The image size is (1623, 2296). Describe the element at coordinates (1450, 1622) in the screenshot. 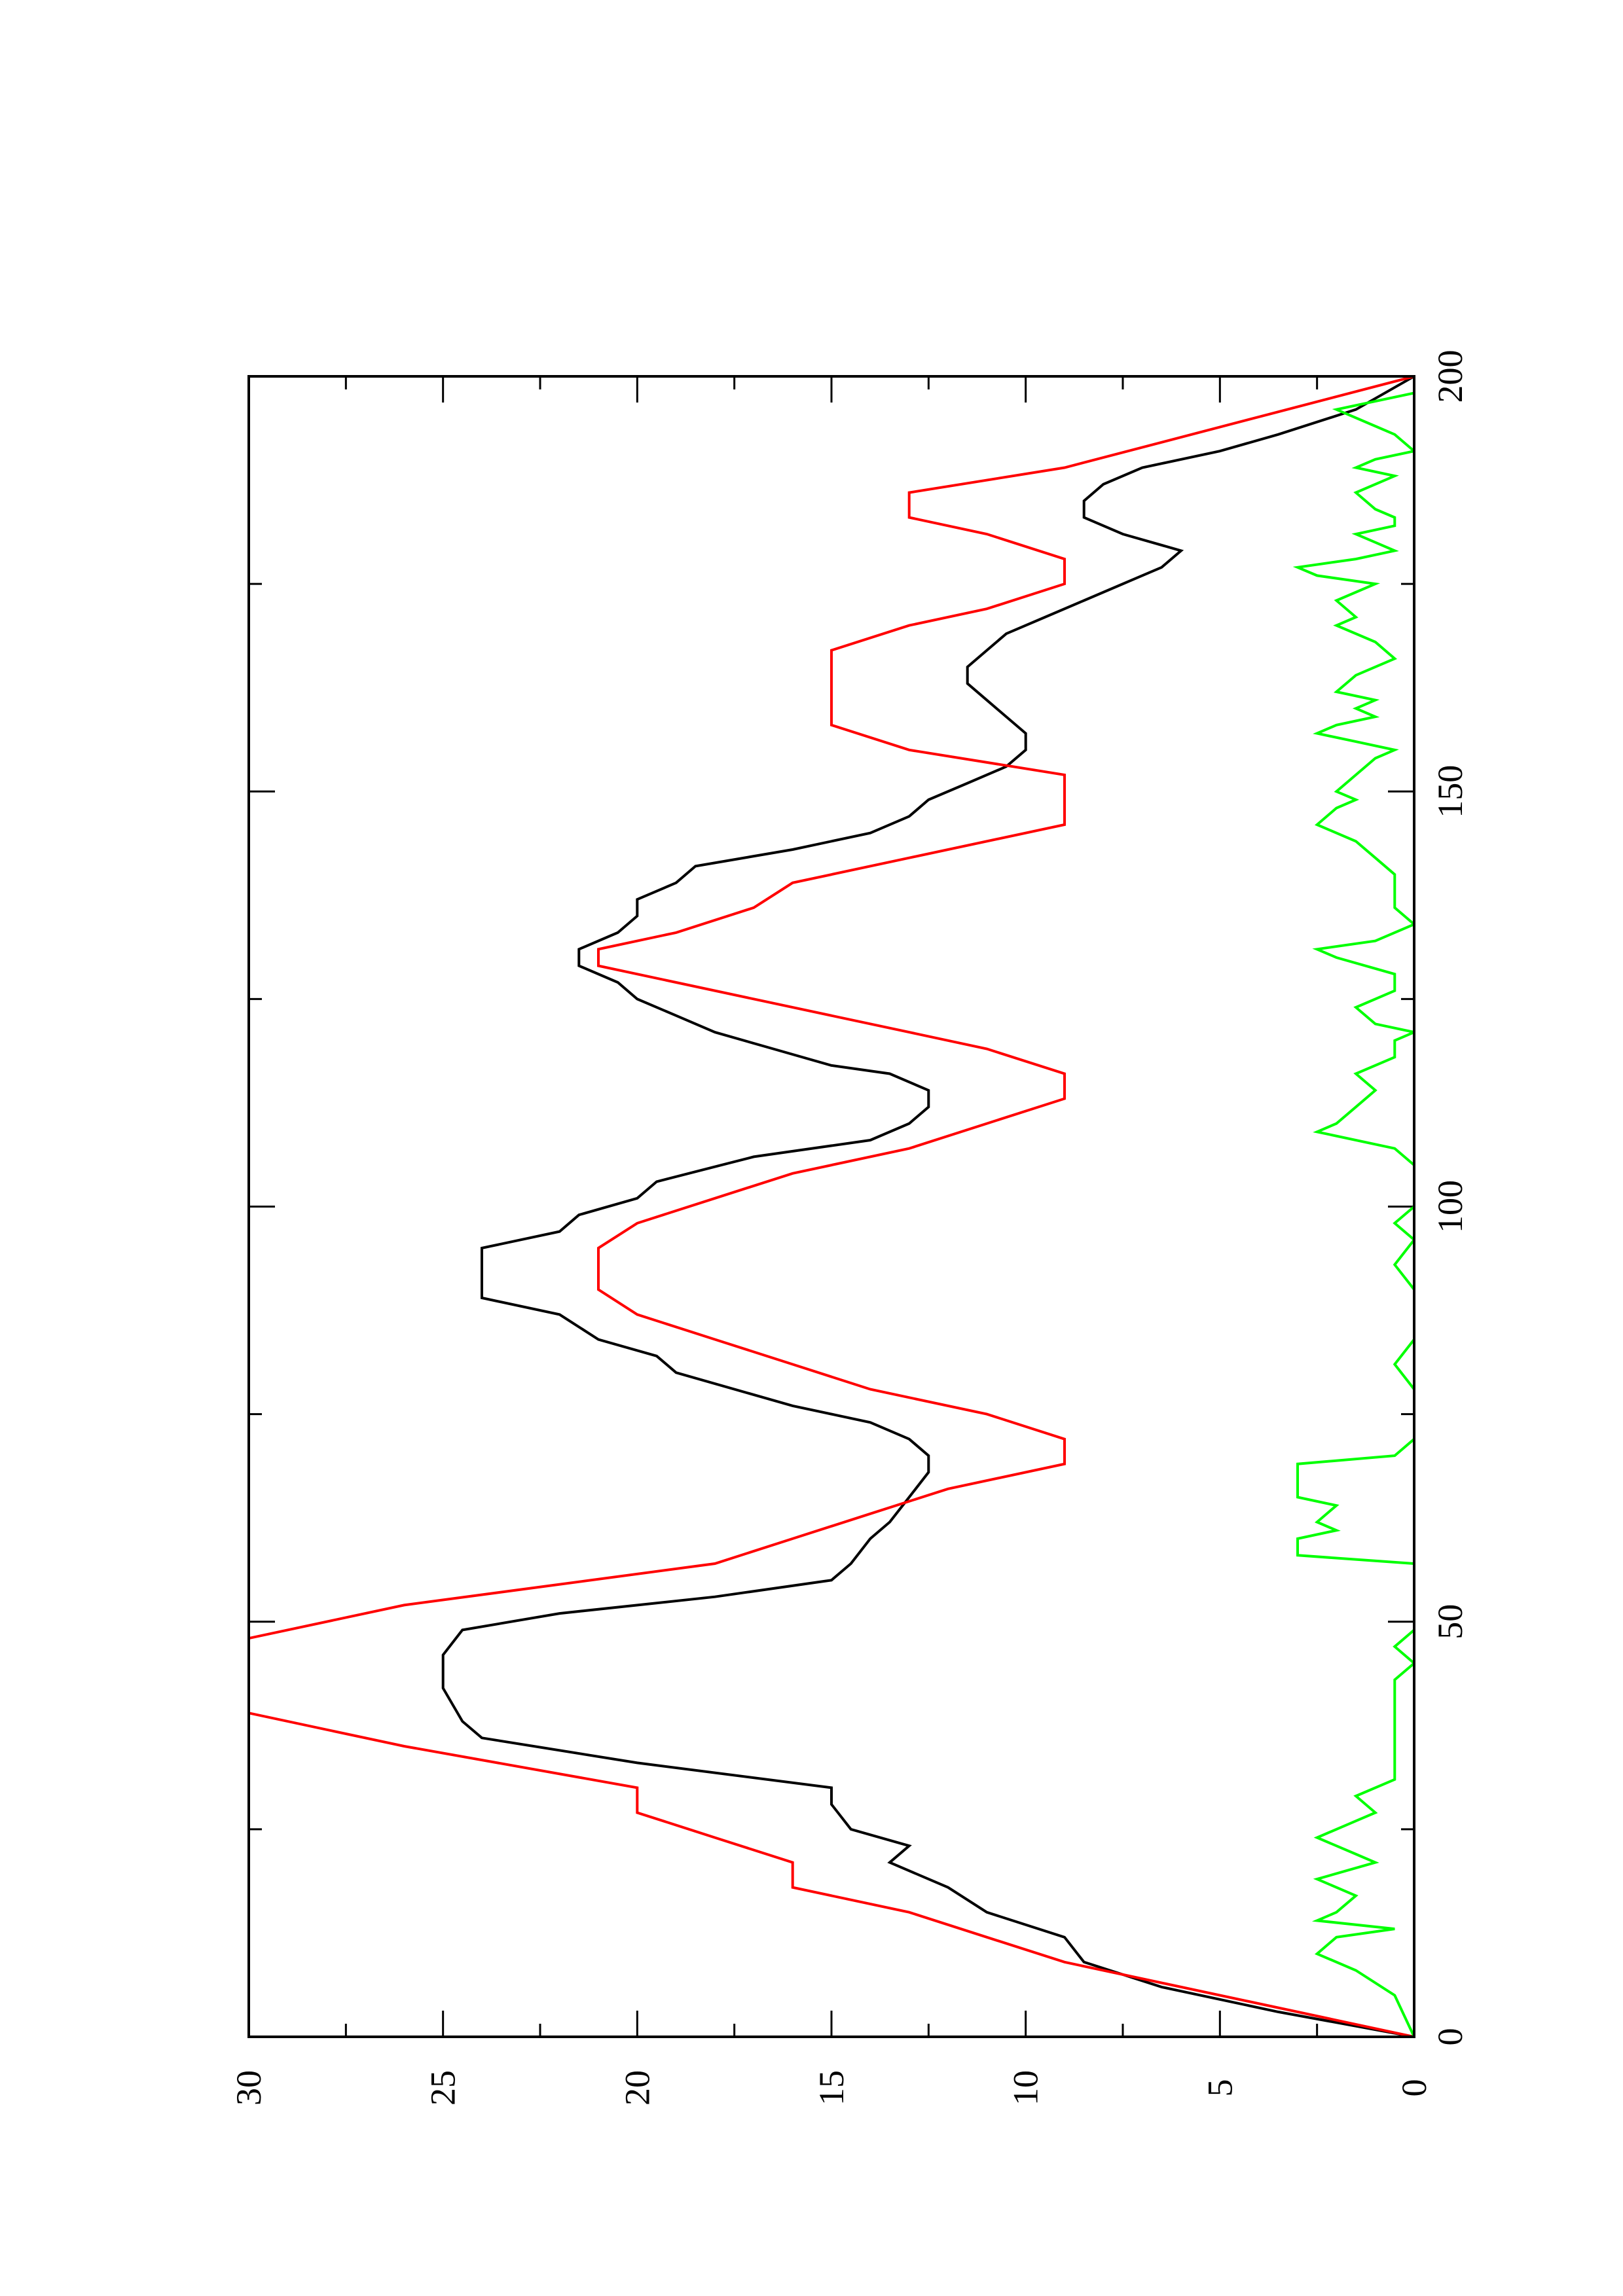

I see `x-tick-label: 50` at that location.